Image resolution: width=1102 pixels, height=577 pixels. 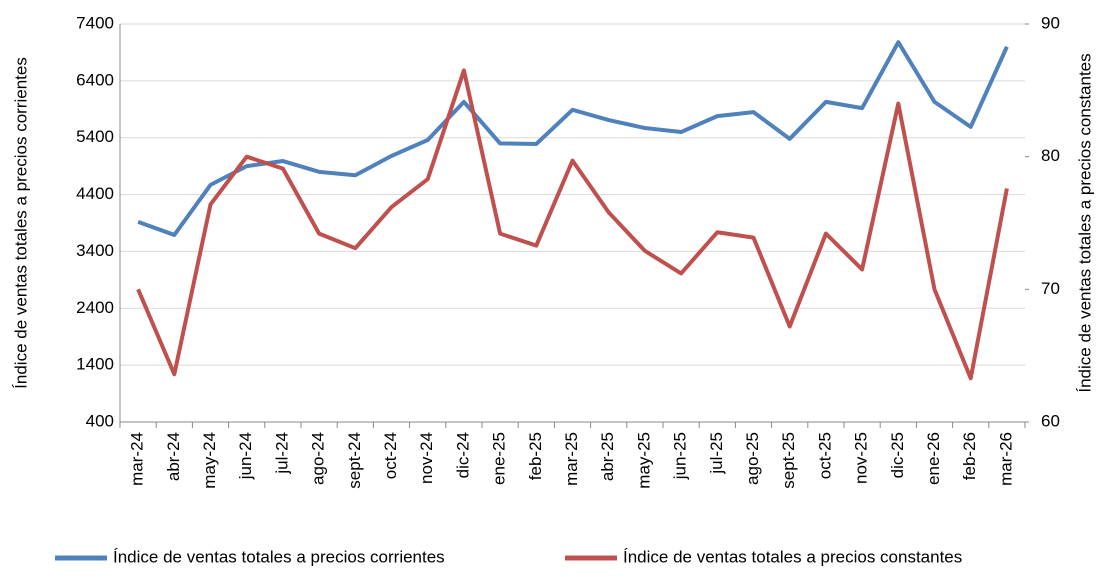 I want to click on x-tick-label: nov-24, so click(x=426, y=458).